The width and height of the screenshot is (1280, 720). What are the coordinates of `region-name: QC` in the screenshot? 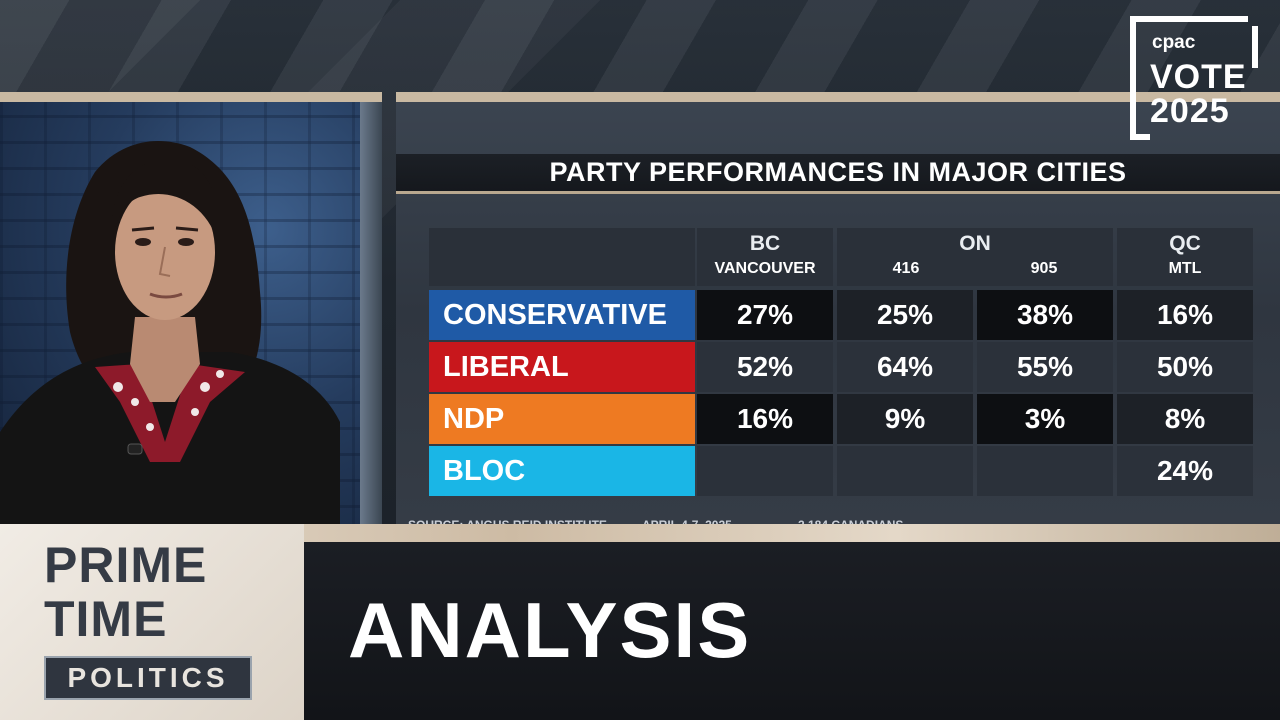 It's located at (1185, 243).